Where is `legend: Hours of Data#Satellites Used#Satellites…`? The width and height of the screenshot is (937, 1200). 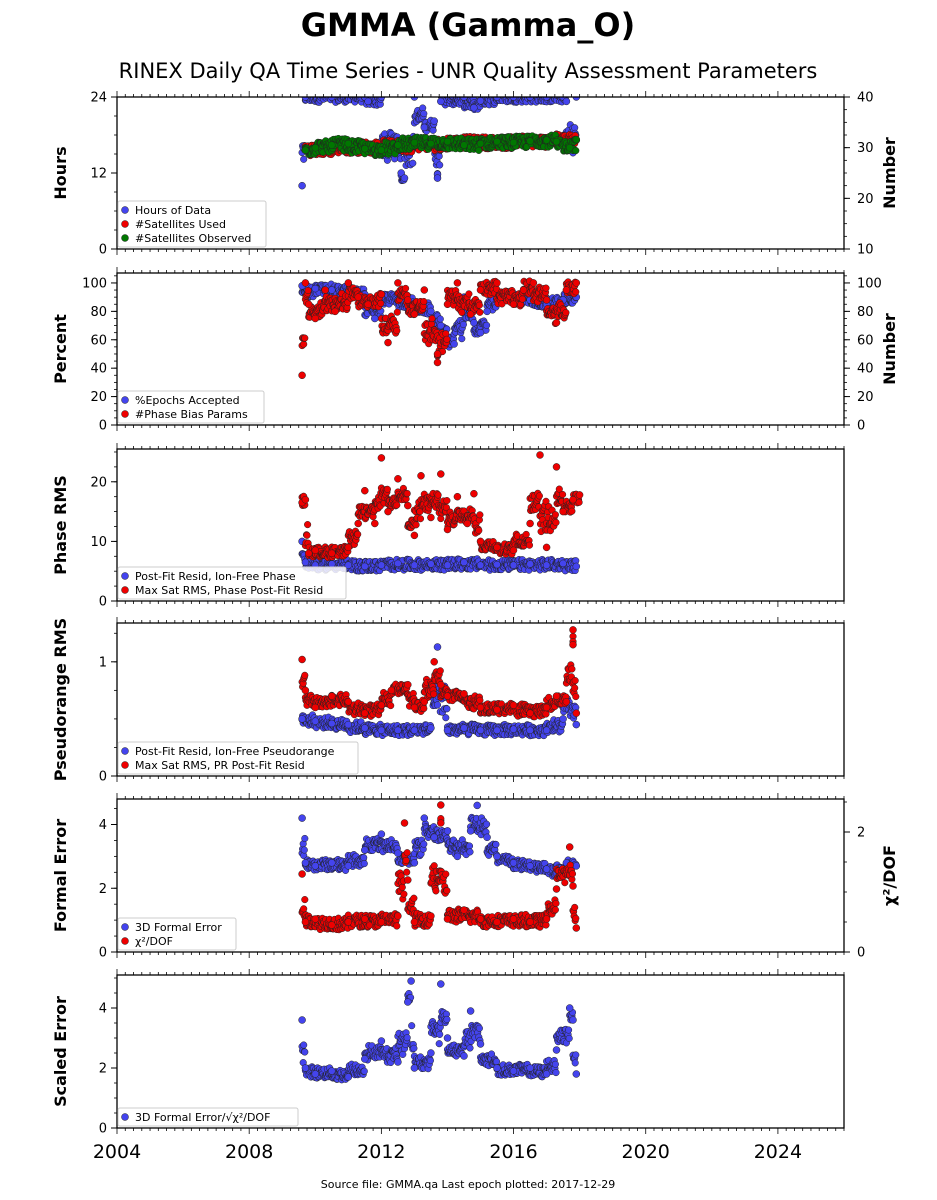
legend: Hours of Data#Satellites Used#Satellites… is located at coordinates (192, 224).